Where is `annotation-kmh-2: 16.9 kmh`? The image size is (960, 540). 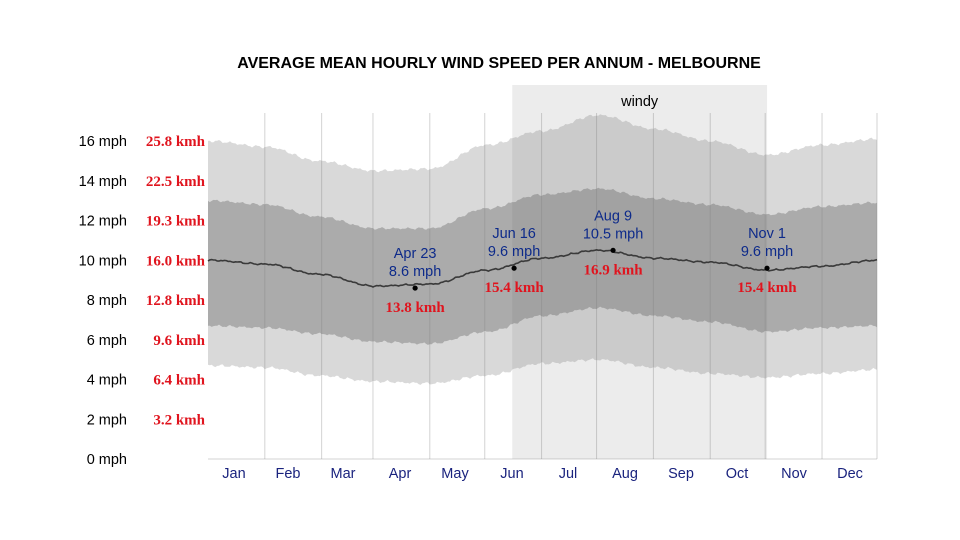 annotation-kmh-2: 16.9 kmh is located at coordinates (613, 270).